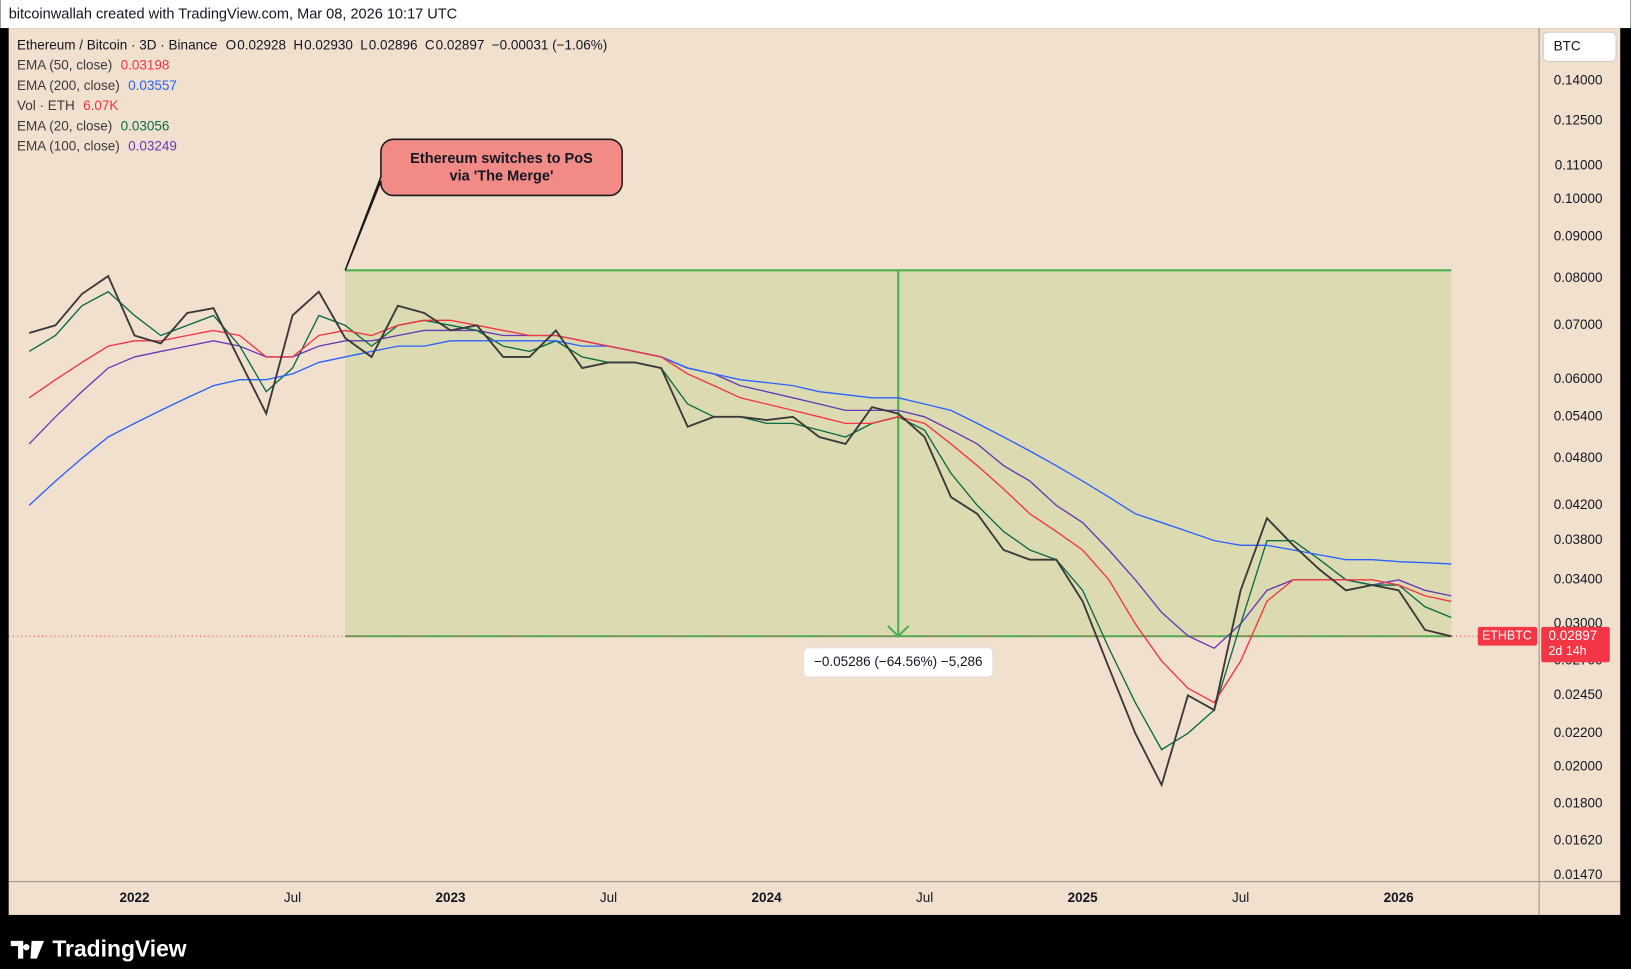 Image resolution: width=1631 pixels, height=969 pixels. What do you see at coordinates (483, 204) in the screenshot?
I see `annotation-callout` at bounding box center [483, 204].